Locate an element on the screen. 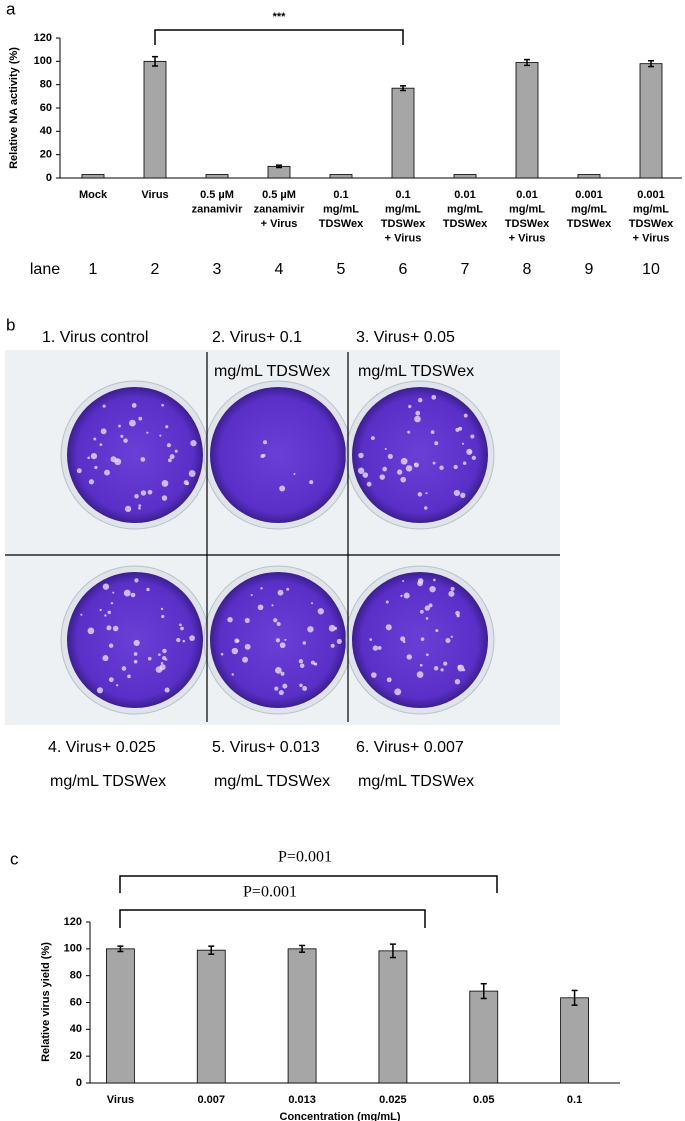 The image size is (685, 1121). well-label: 2. Virus+ 0.1 is located at coordinates (257, 337).